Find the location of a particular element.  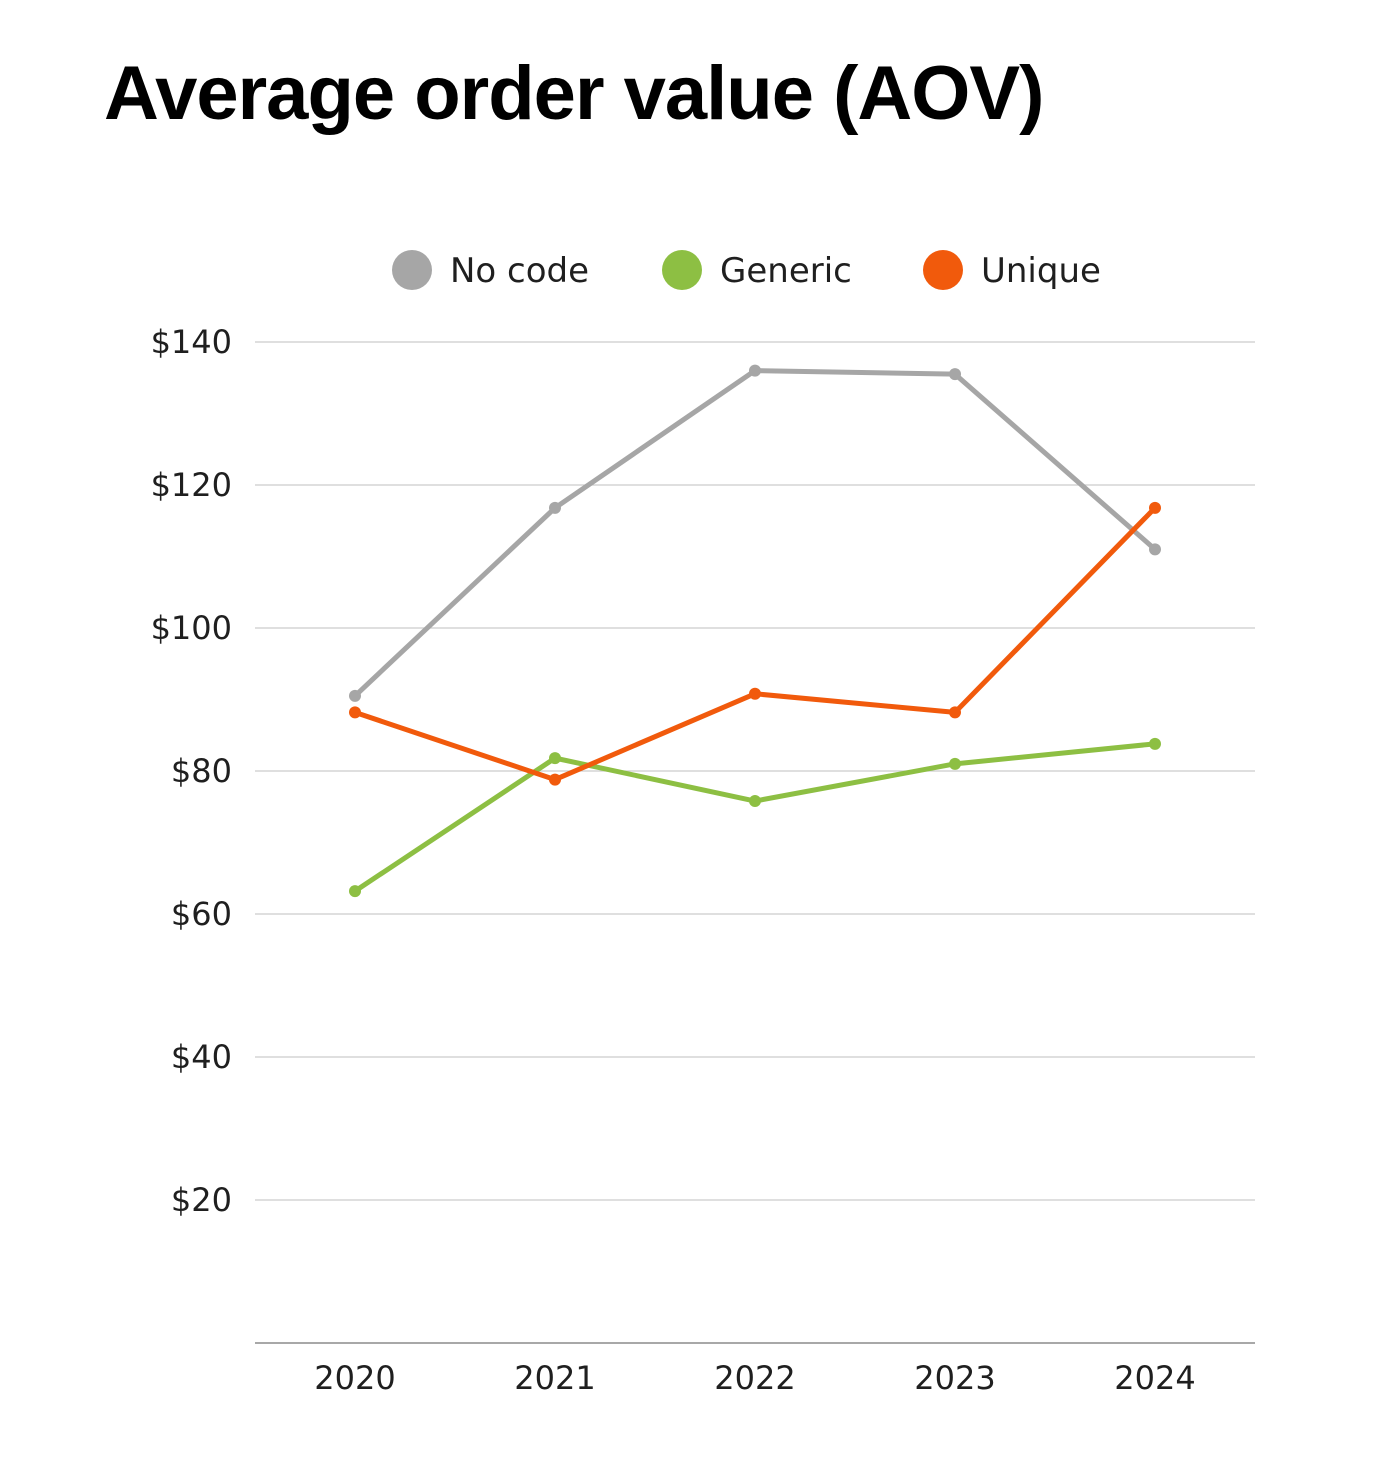

legend-item-no-code: No code is located at coordinates (490, 270).